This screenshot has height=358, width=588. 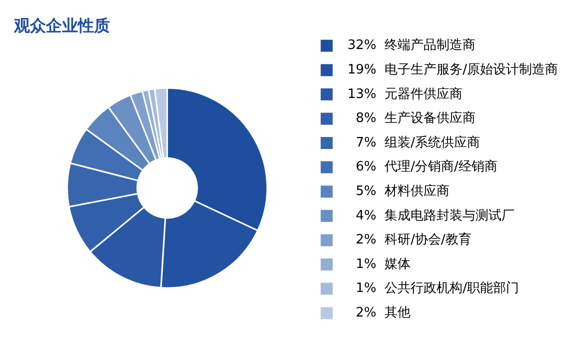 What do you see at coordinates (401, 94) in the screenshot?
I see `legend-label: 13% 元器件供应商` at bounding box center [401, 94].